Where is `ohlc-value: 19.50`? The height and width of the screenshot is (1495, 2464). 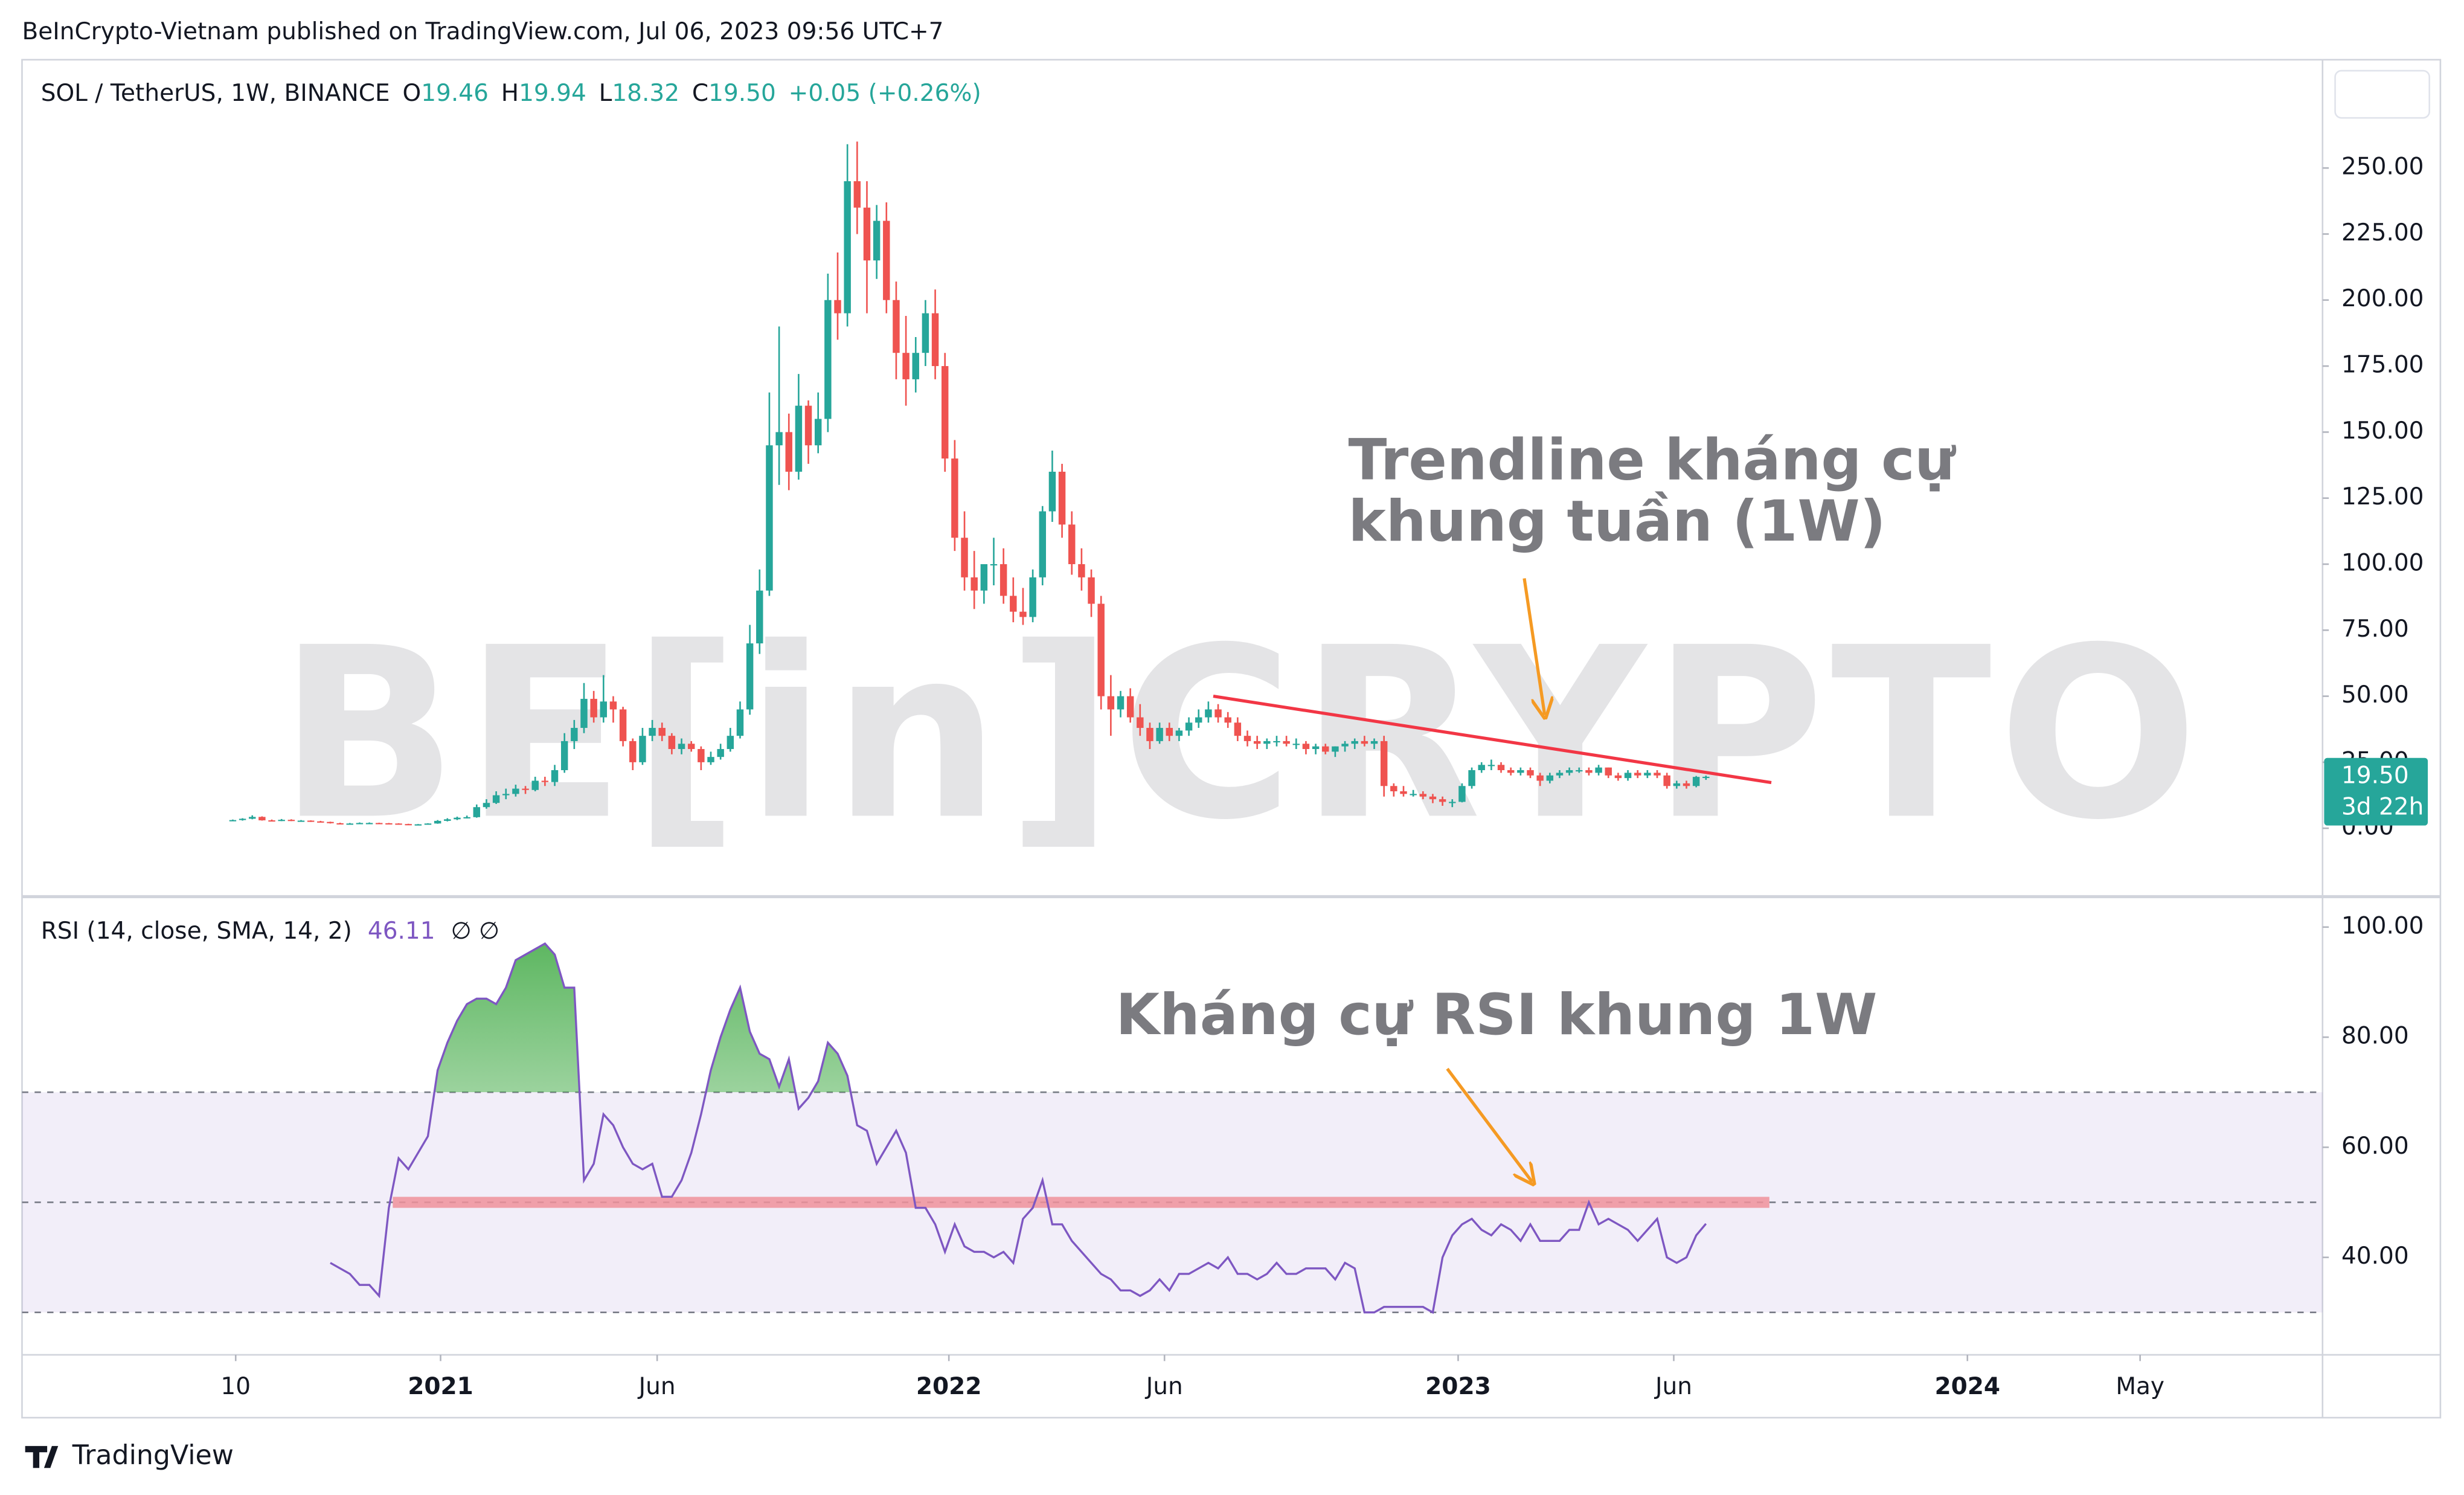 ohlc-value: 19.50 is located at coordinates (742, 93).